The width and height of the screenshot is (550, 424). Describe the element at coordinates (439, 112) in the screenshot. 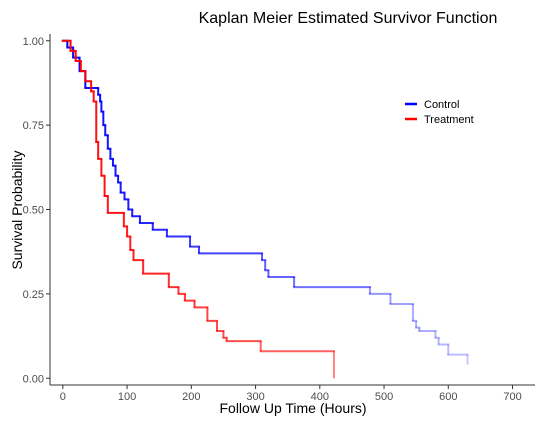

I see `legend: Control Treatment` at that location.